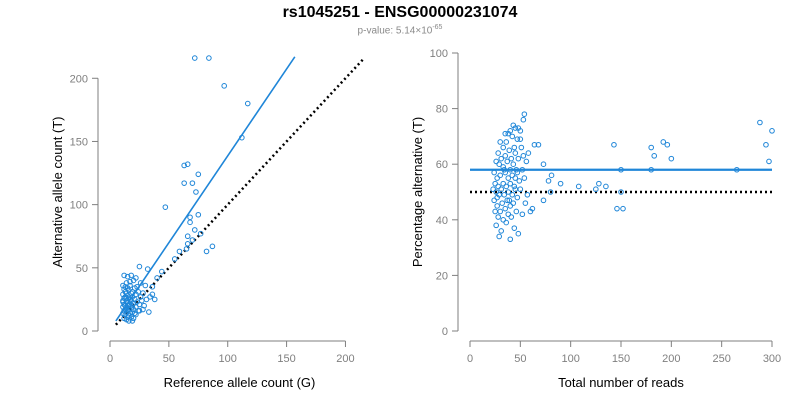 This screenshot has width=800, height=400. What do you see at coordinates (621, 359) in the screenshot?
I see `x-tick-label: 150` at bounding box center [621, 359].